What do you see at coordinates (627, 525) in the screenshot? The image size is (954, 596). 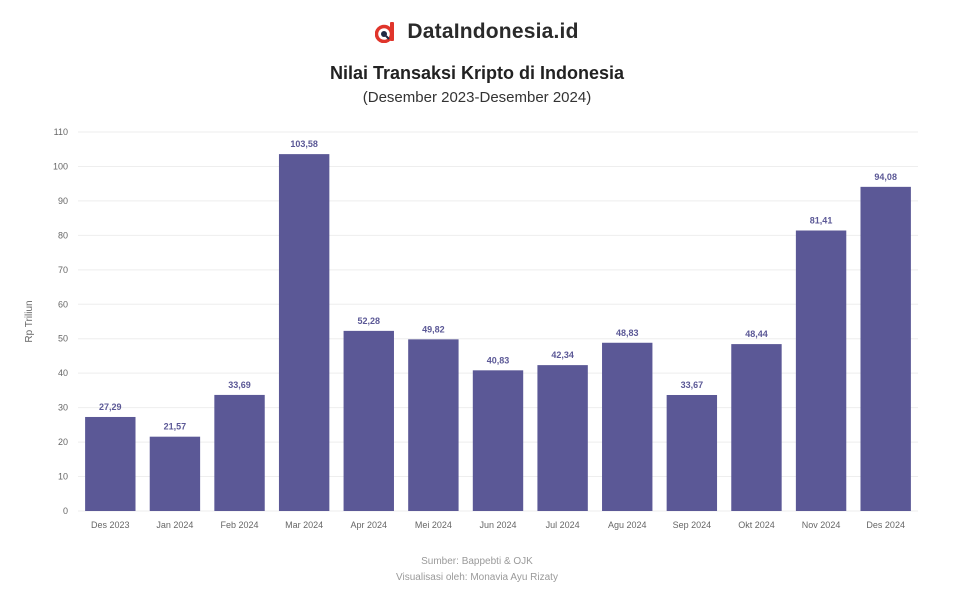 I see `x-tick-label: Agu 2024` at bounding box center [627, 525].